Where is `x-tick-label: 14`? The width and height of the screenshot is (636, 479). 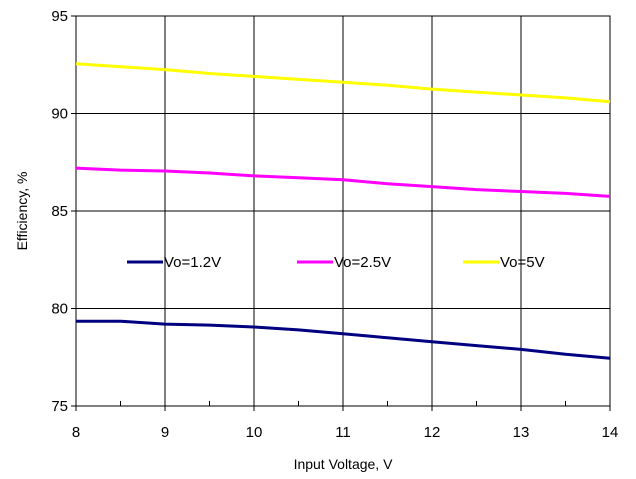 x-tick-label: 14 is located at coordinates (610, 432).